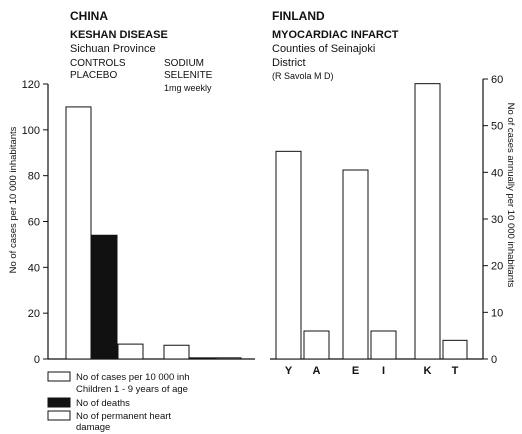 This screenshot has width=522, height=434. What do you see at coordinates (188, 88) in the screenshot?
I see `group-label-selenite-3: 1mg weekly` at bounding box center [188, 88].